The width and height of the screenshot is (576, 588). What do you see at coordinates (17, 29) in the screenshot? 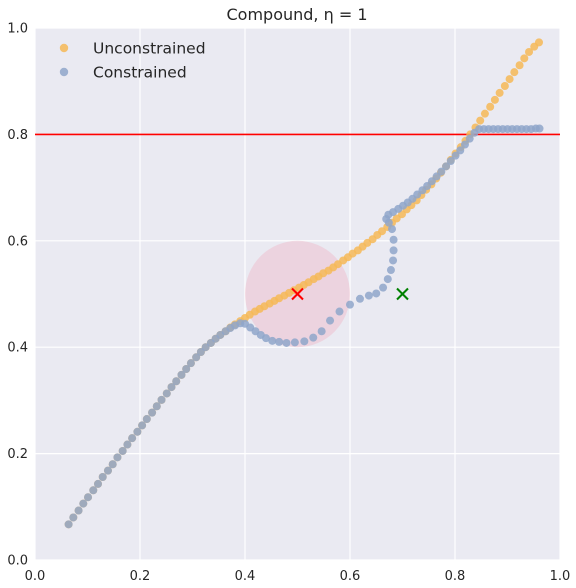
I see `y-tick-label: 1.0` at bounding box center [17, 29].